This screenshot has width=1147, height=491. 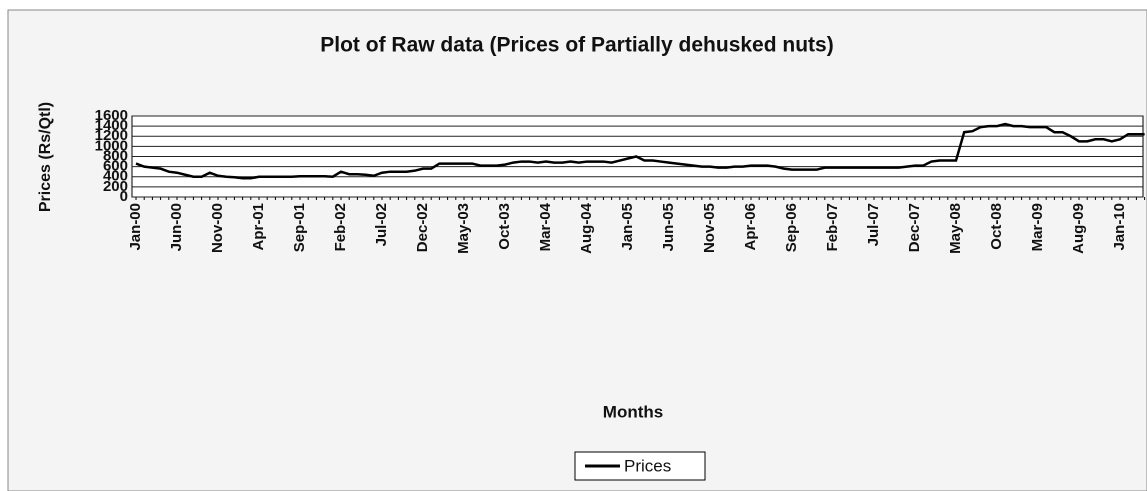 I want to click on x-tick-label: Jan-05, so click(x=627, y=227).